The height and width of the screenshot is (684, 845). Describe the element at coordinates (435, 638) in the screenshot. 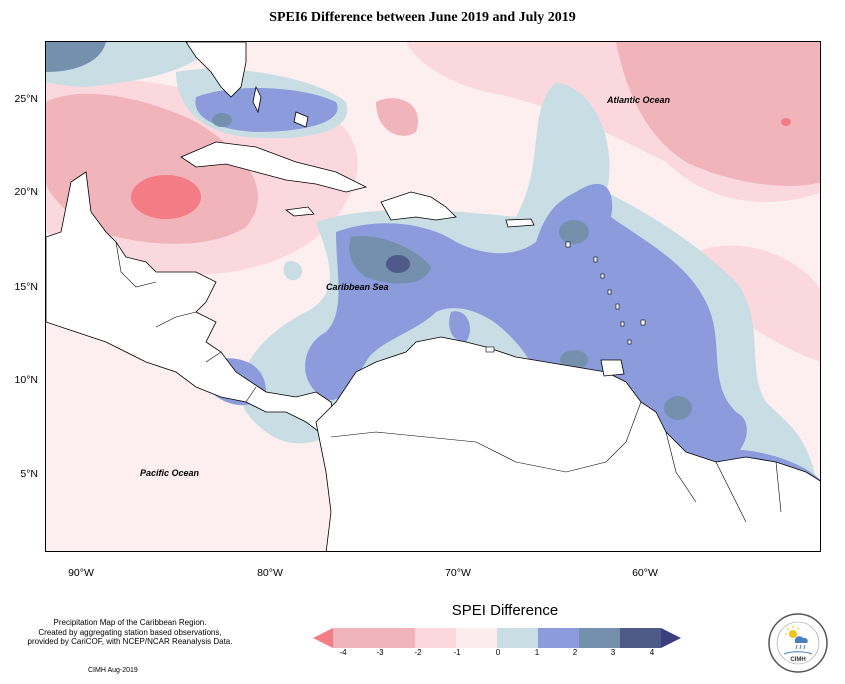

I see `legend-swatch-neg1` at that location.